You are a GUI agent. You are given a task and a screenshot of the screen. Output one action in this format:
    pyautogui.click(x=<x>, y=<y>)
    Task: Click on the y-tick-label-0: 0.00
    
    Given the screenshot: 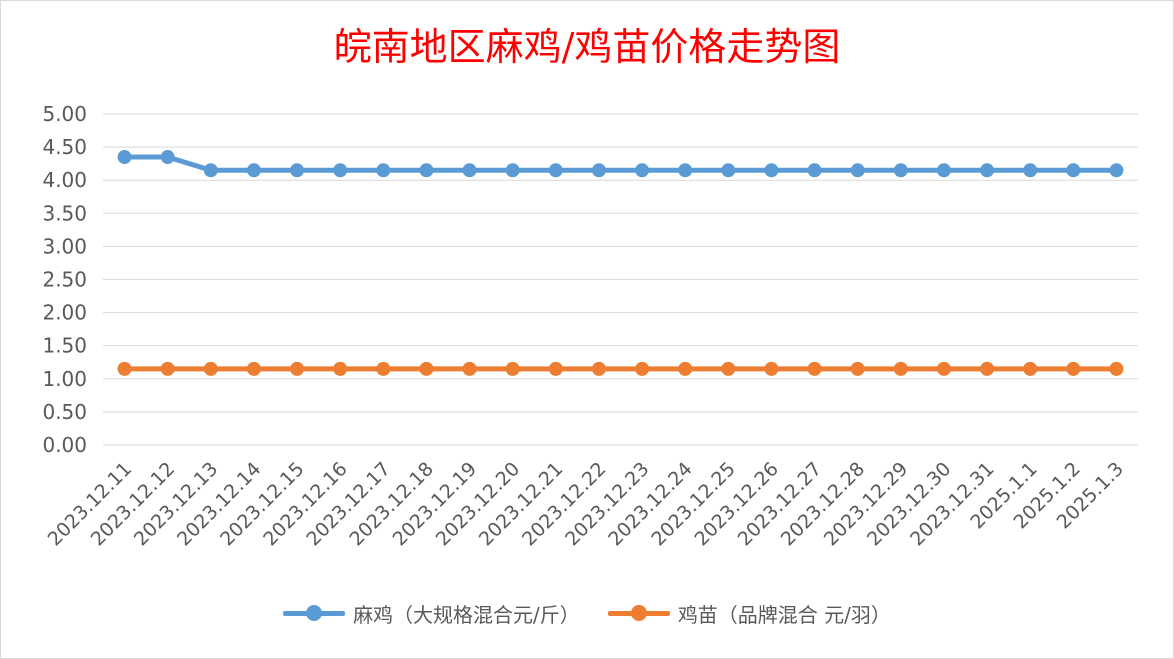 What is the action you would take?
    pyautogui.click(x=64, y=445)
    